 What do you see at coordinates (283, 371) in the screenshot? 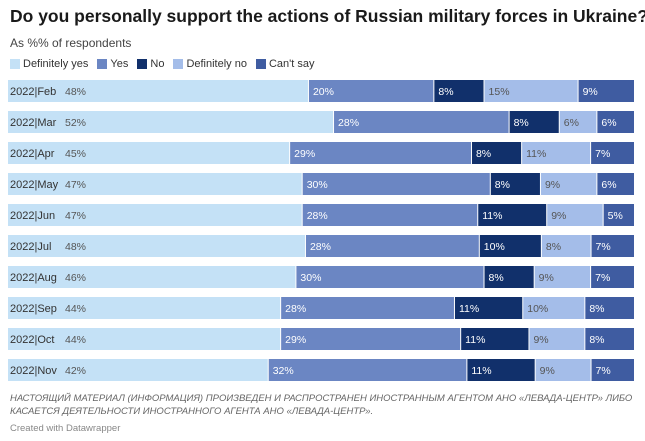
I see `bar-value-label: 32%` at bounding box center [283, 371].